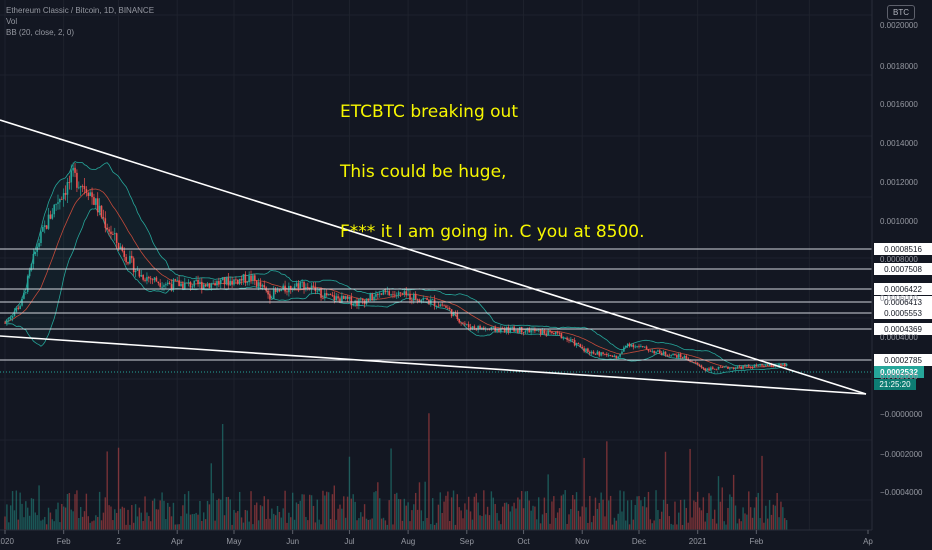 The height and width of the screenshot is (550, 932). Describe the element at coordinates (756, 541) in the screenshot. I see `time-label-13: Feb` at that location.